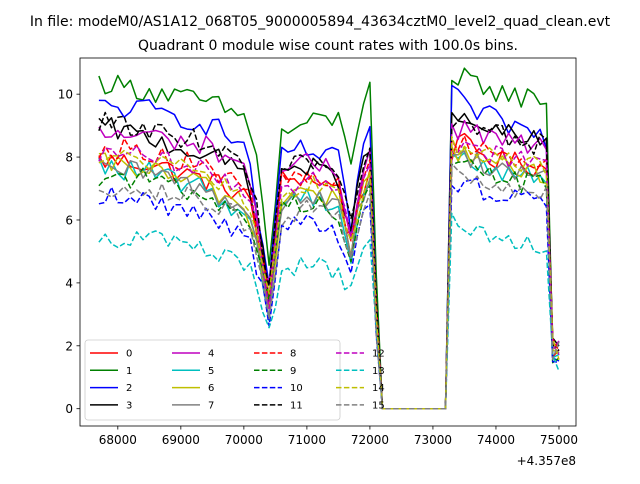  I want to click on legend-label-4: 4, so click(211, 354).